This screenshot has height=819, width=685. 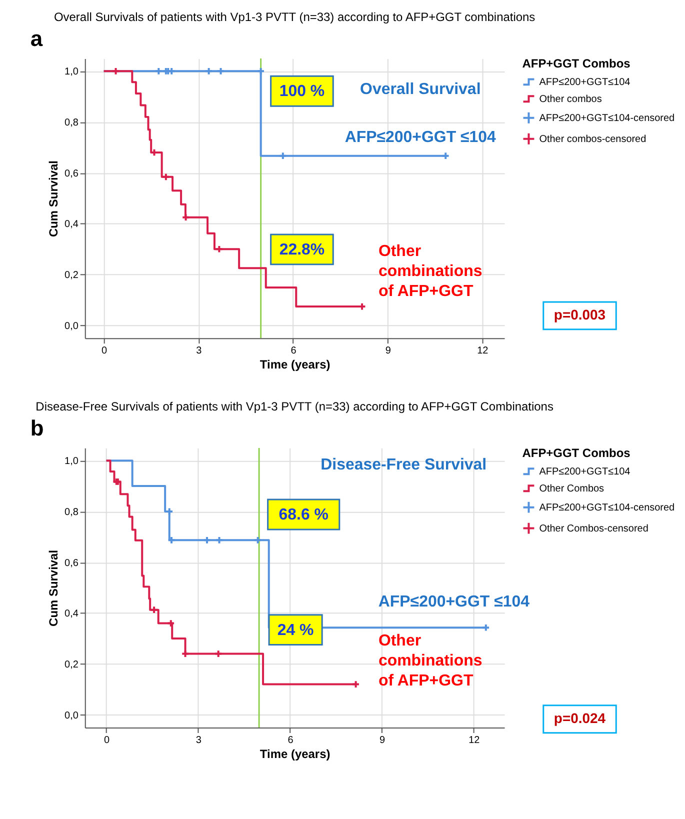 What do you see at coordinates (295, 406) in the screenshot?
I see `chart-title: Disease-Free Survivals of patients with Vp1-3 PVTT (n=33) according to AFP+GGT Combinations` at bounding box center [295, 406].